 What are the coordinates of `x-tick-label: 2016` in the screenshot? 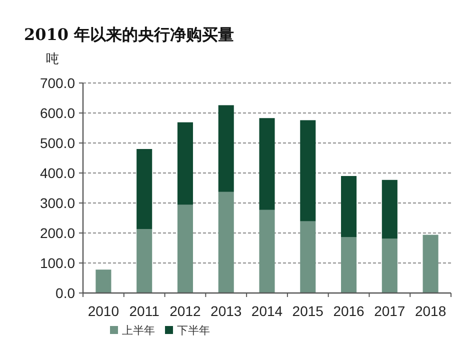 It's located at (349, 311).